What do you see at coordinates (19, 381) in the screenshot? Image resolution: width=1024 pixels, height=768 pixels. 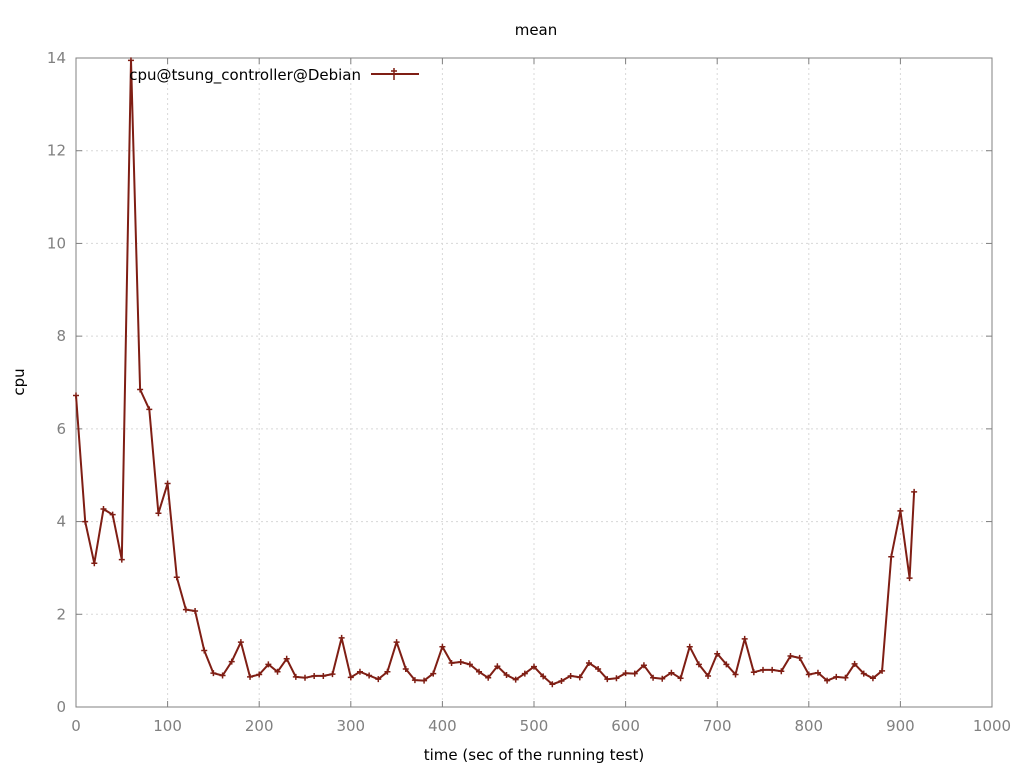 I see `y-axis-label: cpu` at bounding box center [19, 381].